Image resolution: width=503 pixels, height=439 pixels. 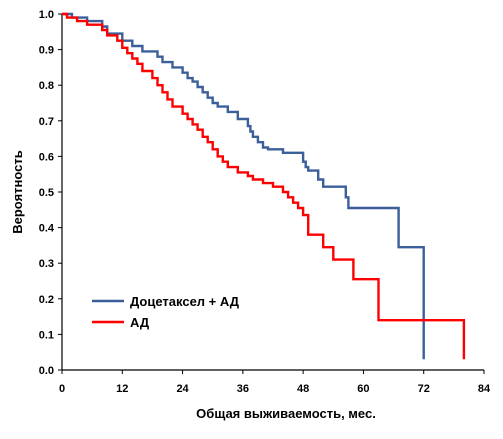 I want to click on y-tick-label: 0.2, so click(x=46, y=300).